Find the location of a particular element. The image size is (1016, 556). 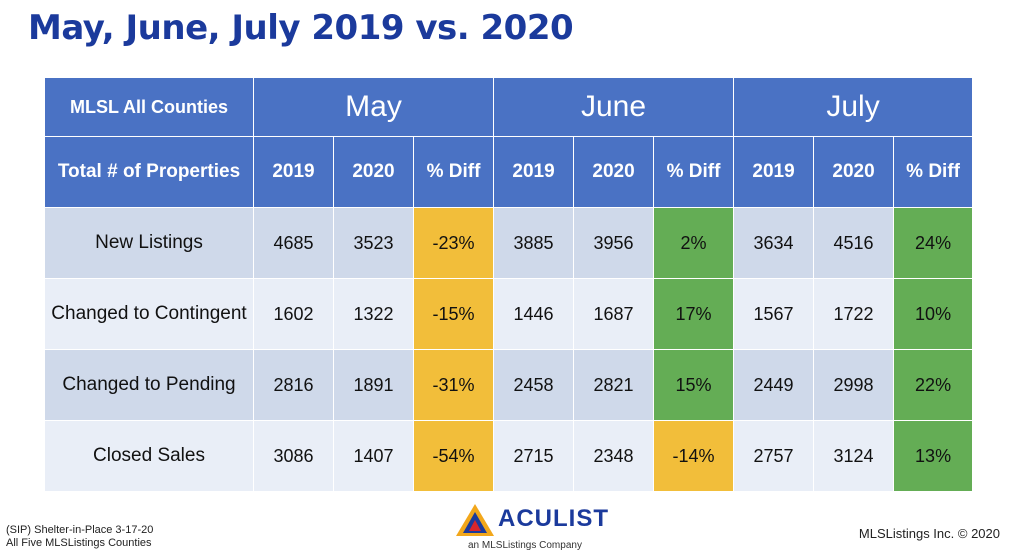

diff-cell: 10% is located at coordinates (933, 314).